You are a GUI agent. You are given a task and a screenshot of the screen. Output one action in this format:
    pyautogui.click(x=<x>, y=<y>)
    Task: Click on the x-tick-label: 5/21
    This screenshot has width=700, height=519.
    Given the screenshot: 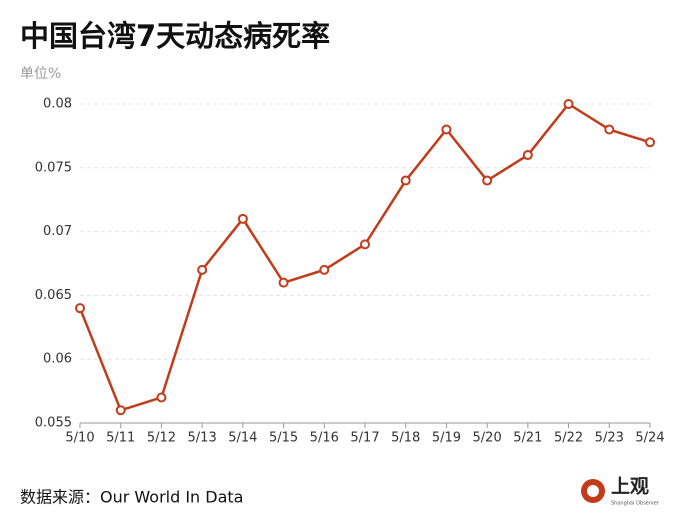 What is the action you would take?
    pyautogui.click(x=527, y=438)
    